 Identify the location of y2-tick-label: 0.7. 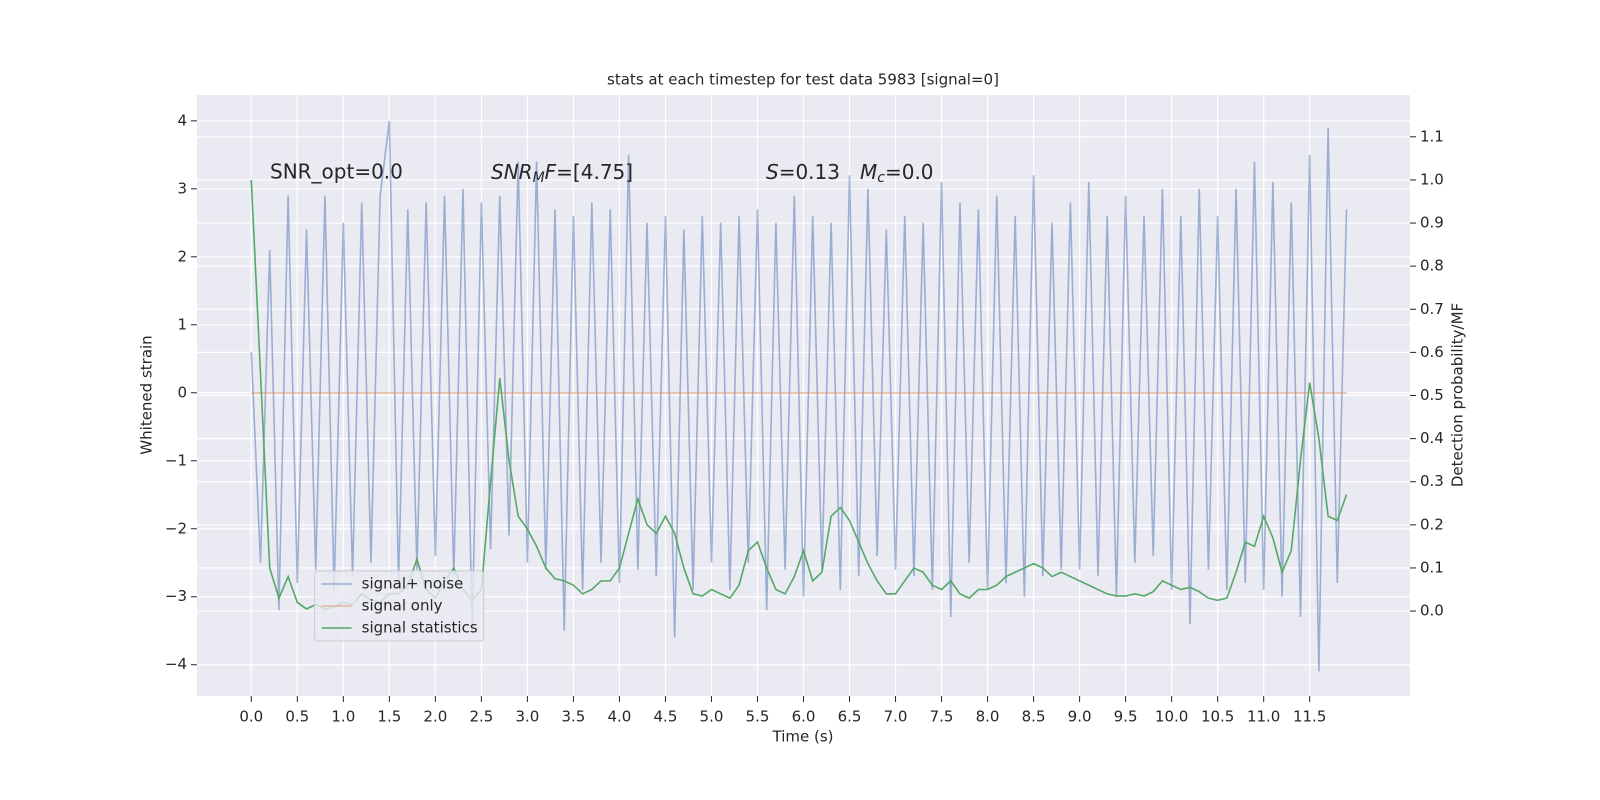
(1432, 309).